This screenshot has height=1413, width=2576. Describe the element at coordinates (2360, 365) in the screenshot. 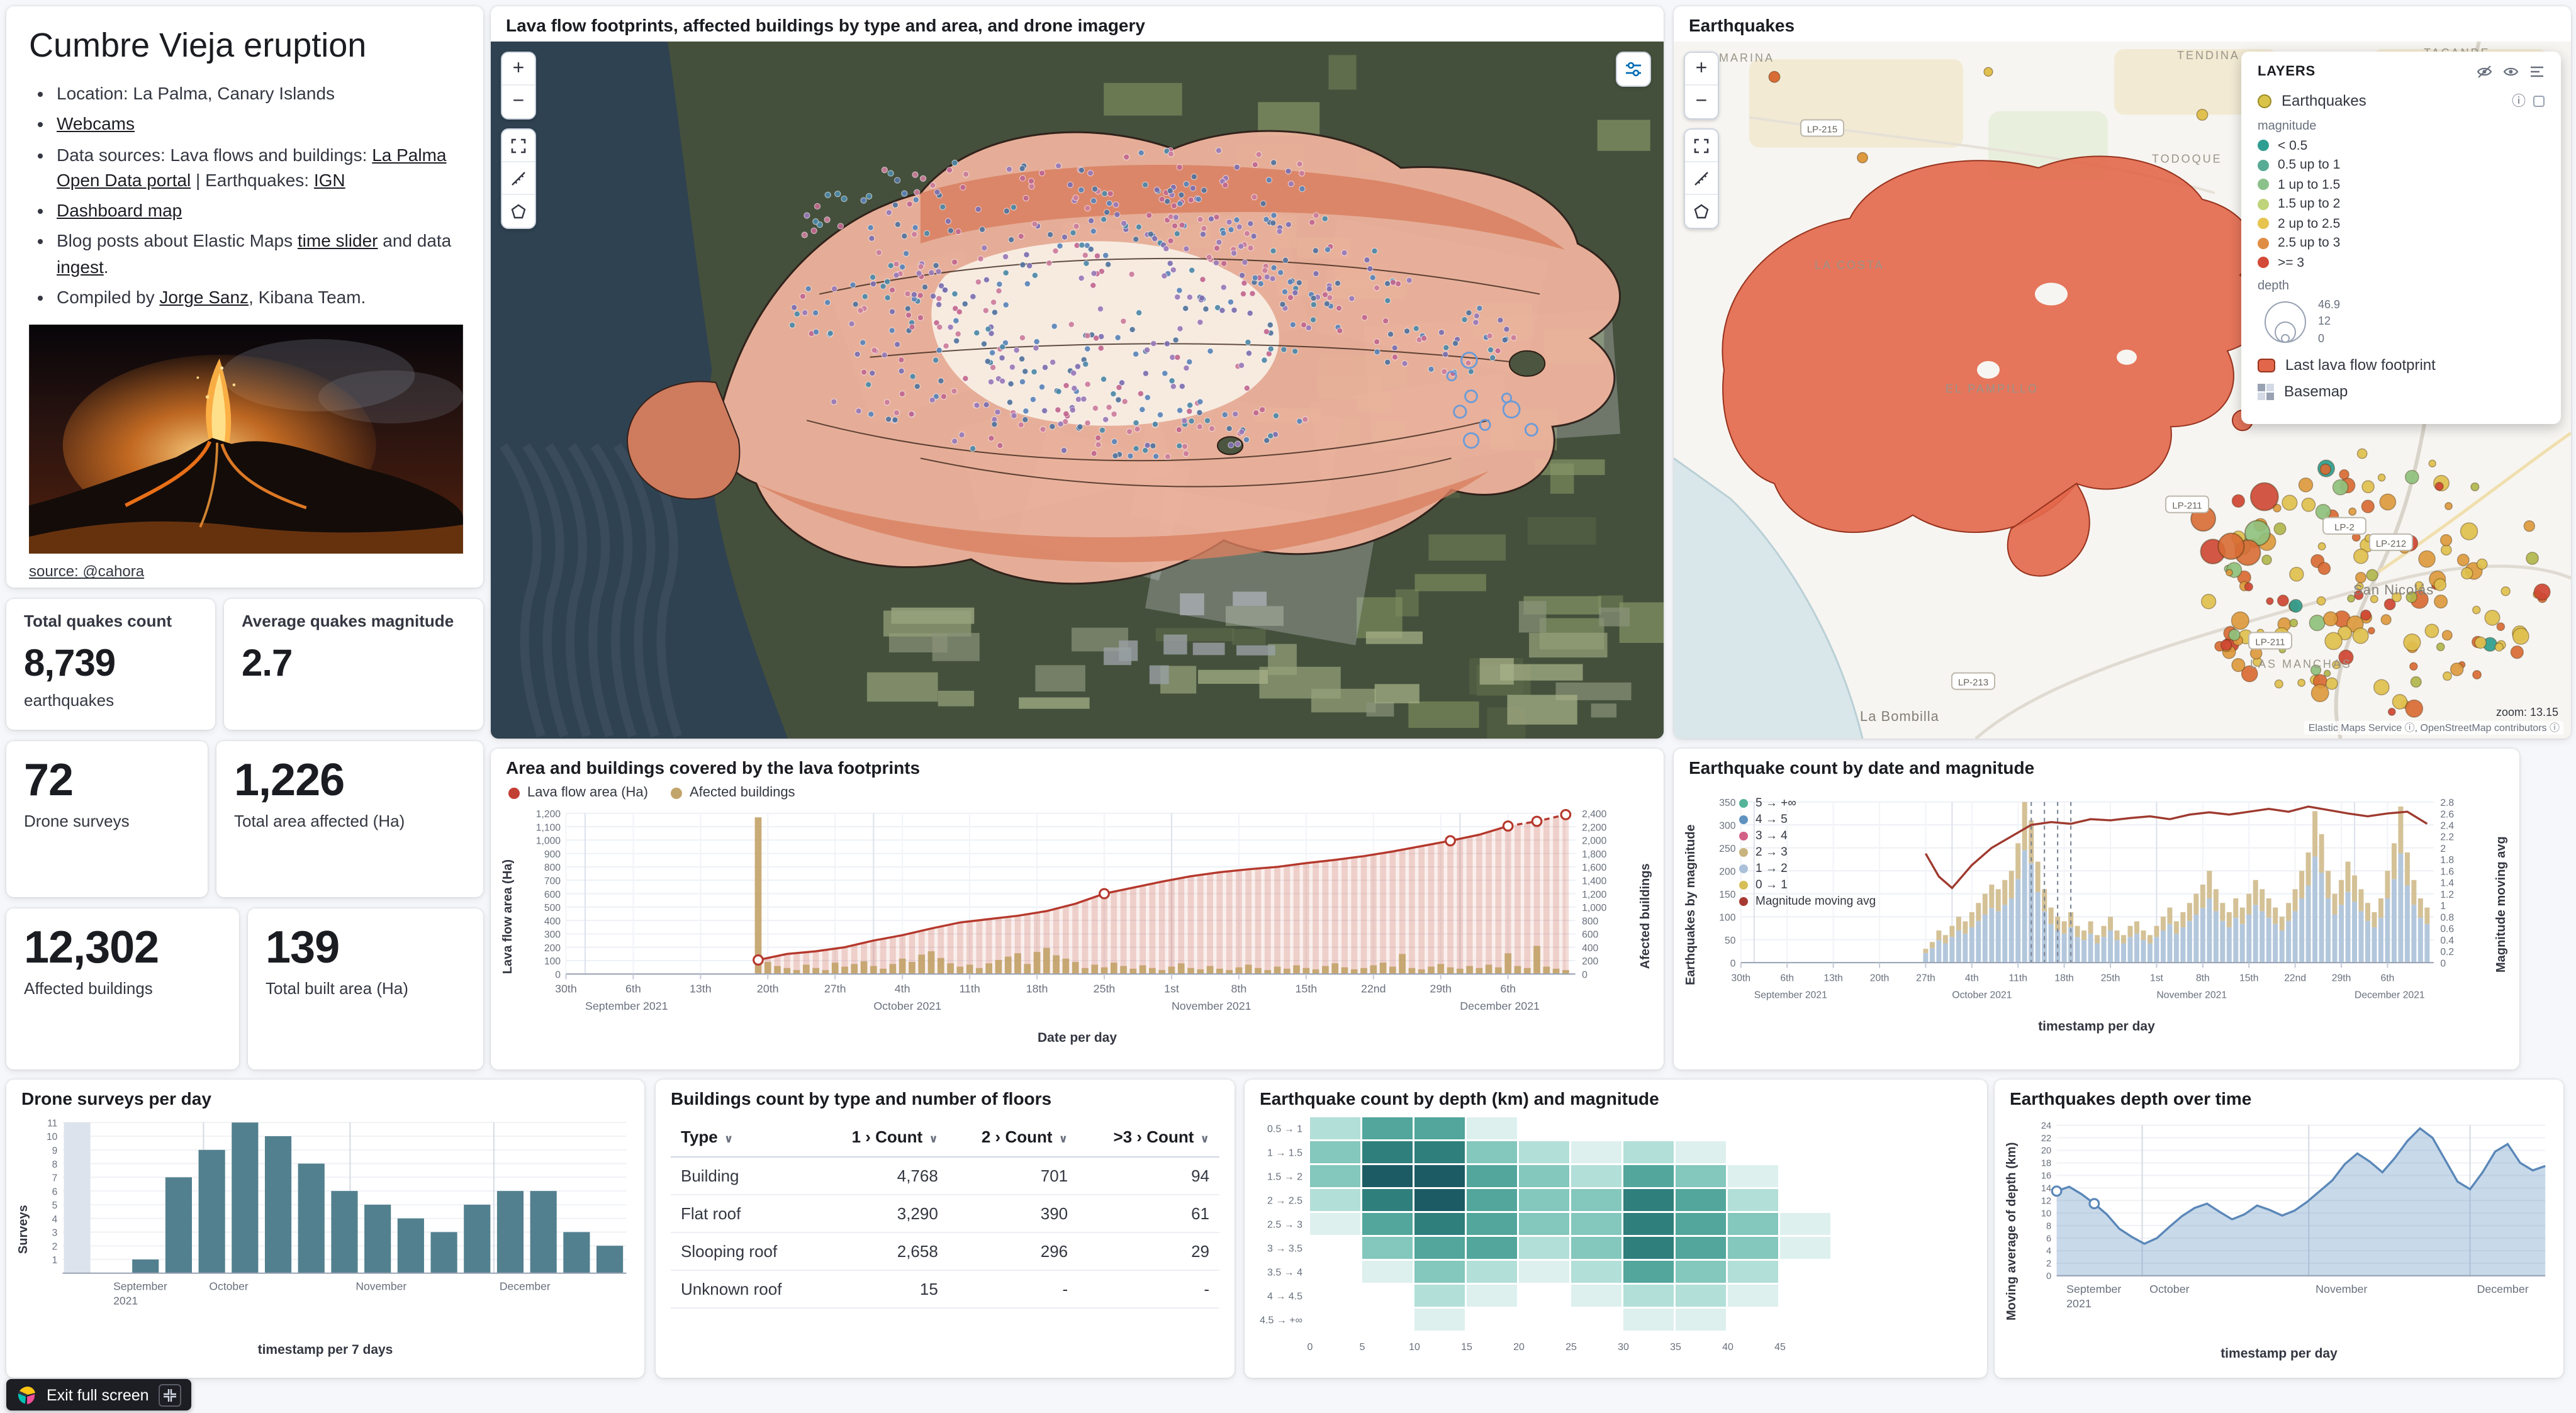

I see `layer-lava-footprint: Last lava flow footprint` at that location.